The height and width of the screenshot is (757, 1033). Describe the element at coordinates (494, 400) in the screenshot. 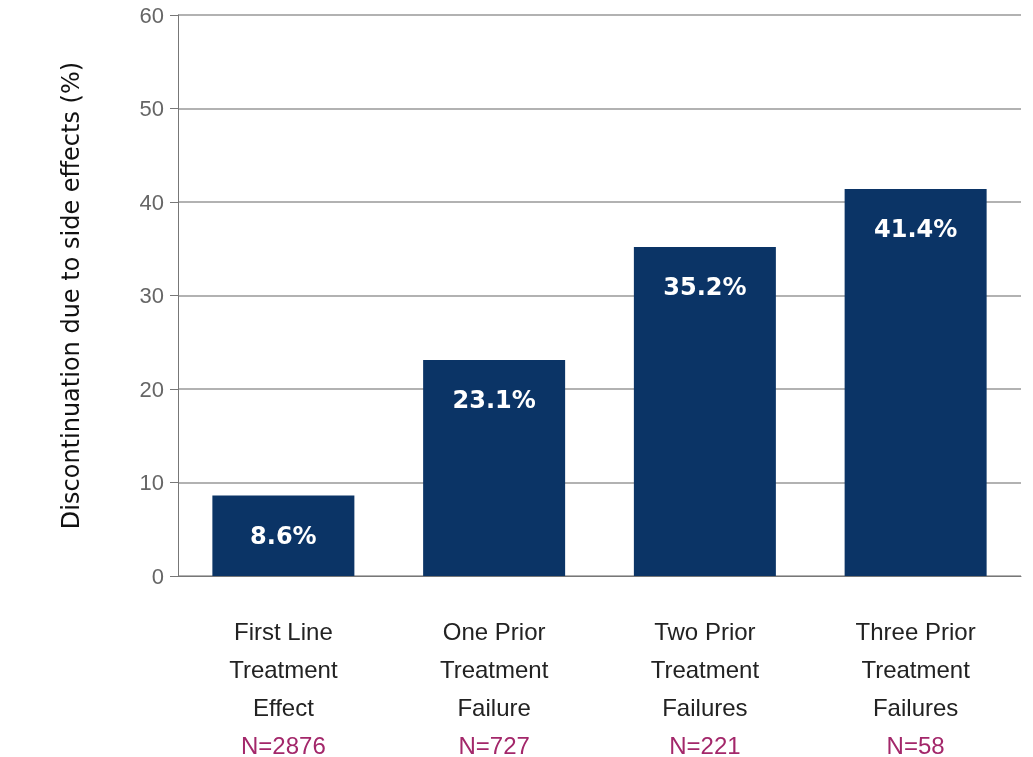

I see `data-label: 23.1%` at that location.